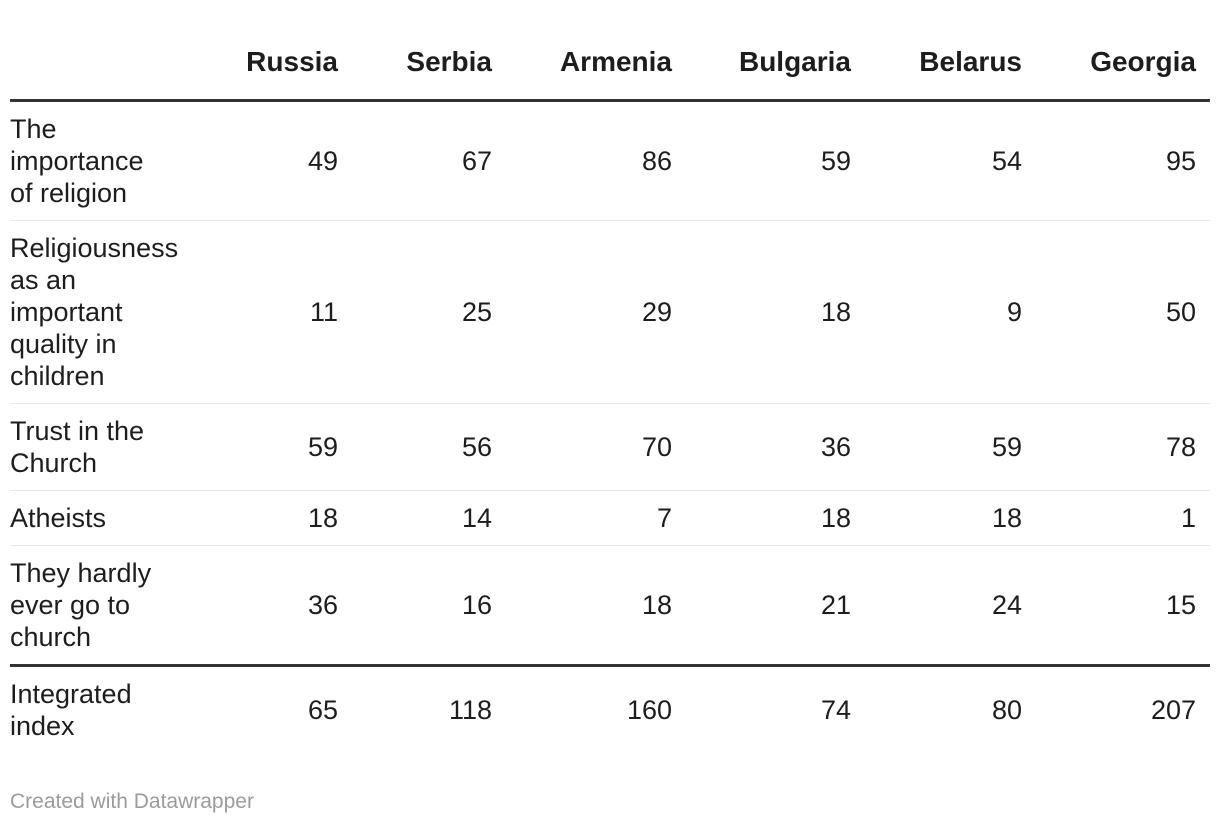 The height and width of the screenshot is (822, 1220). I want to click on cell-value: 16, so click(429, 605).